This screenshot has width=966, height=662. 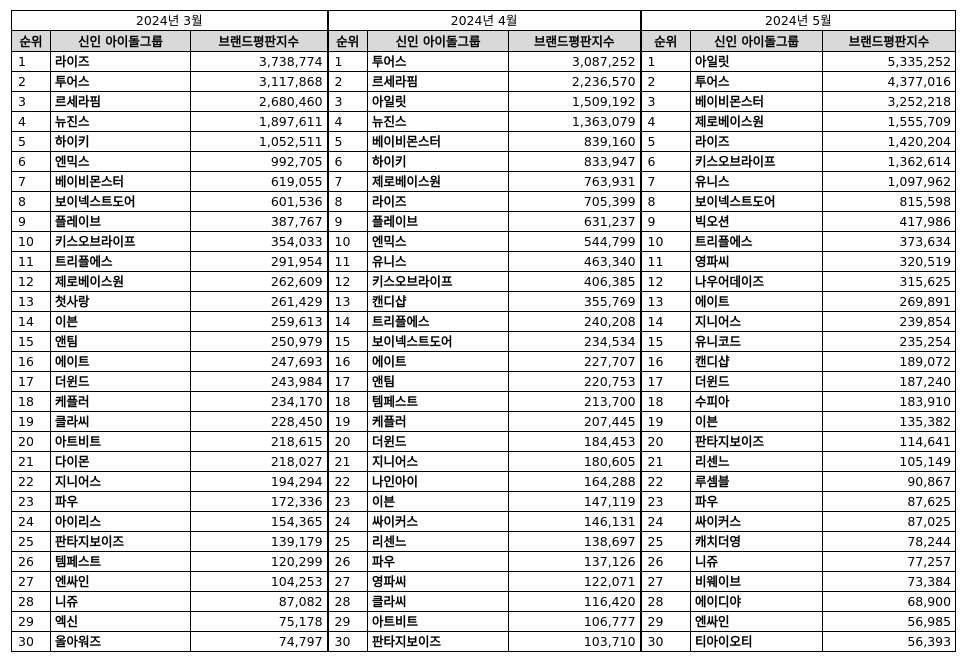 I want to click on group-name: 템페스트, so click(x=120, y=561).